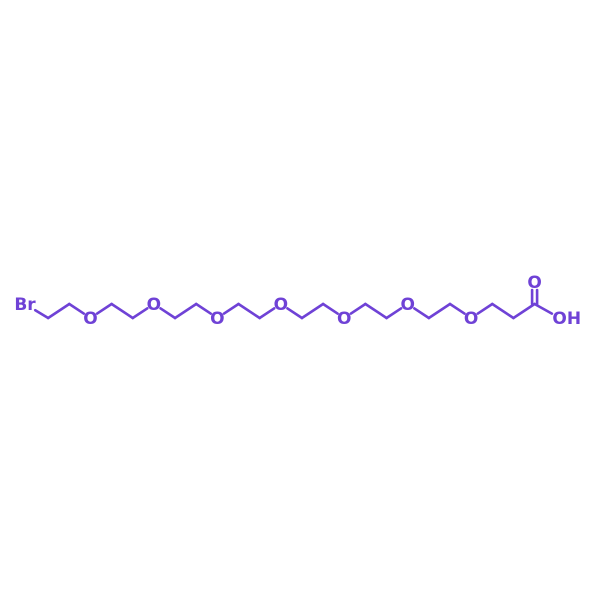  What do you see at coordinates (566, 319) in the screenshot?
I see `atom-label-oh: OH` at bounding box center [566, 319].